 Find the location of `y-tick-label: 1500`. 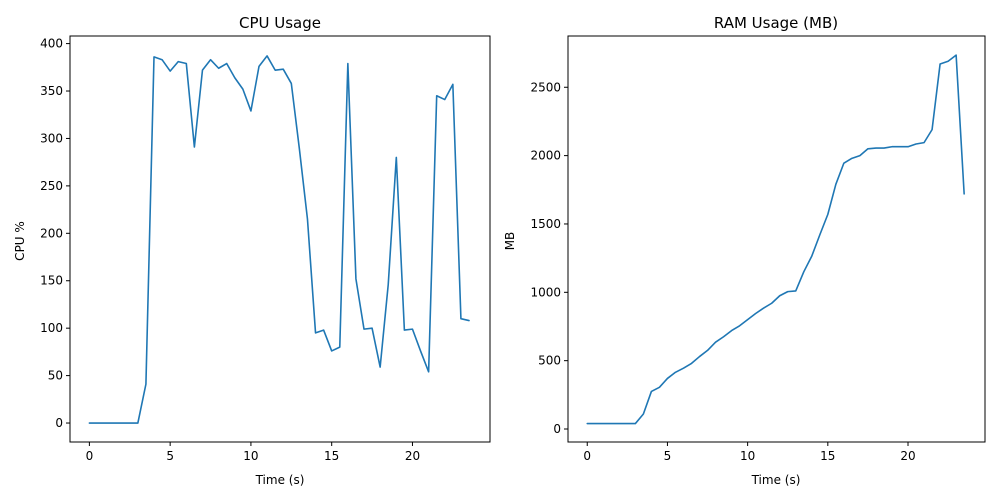

y-tick-label: 1500 is located at coordinates (545, 224).